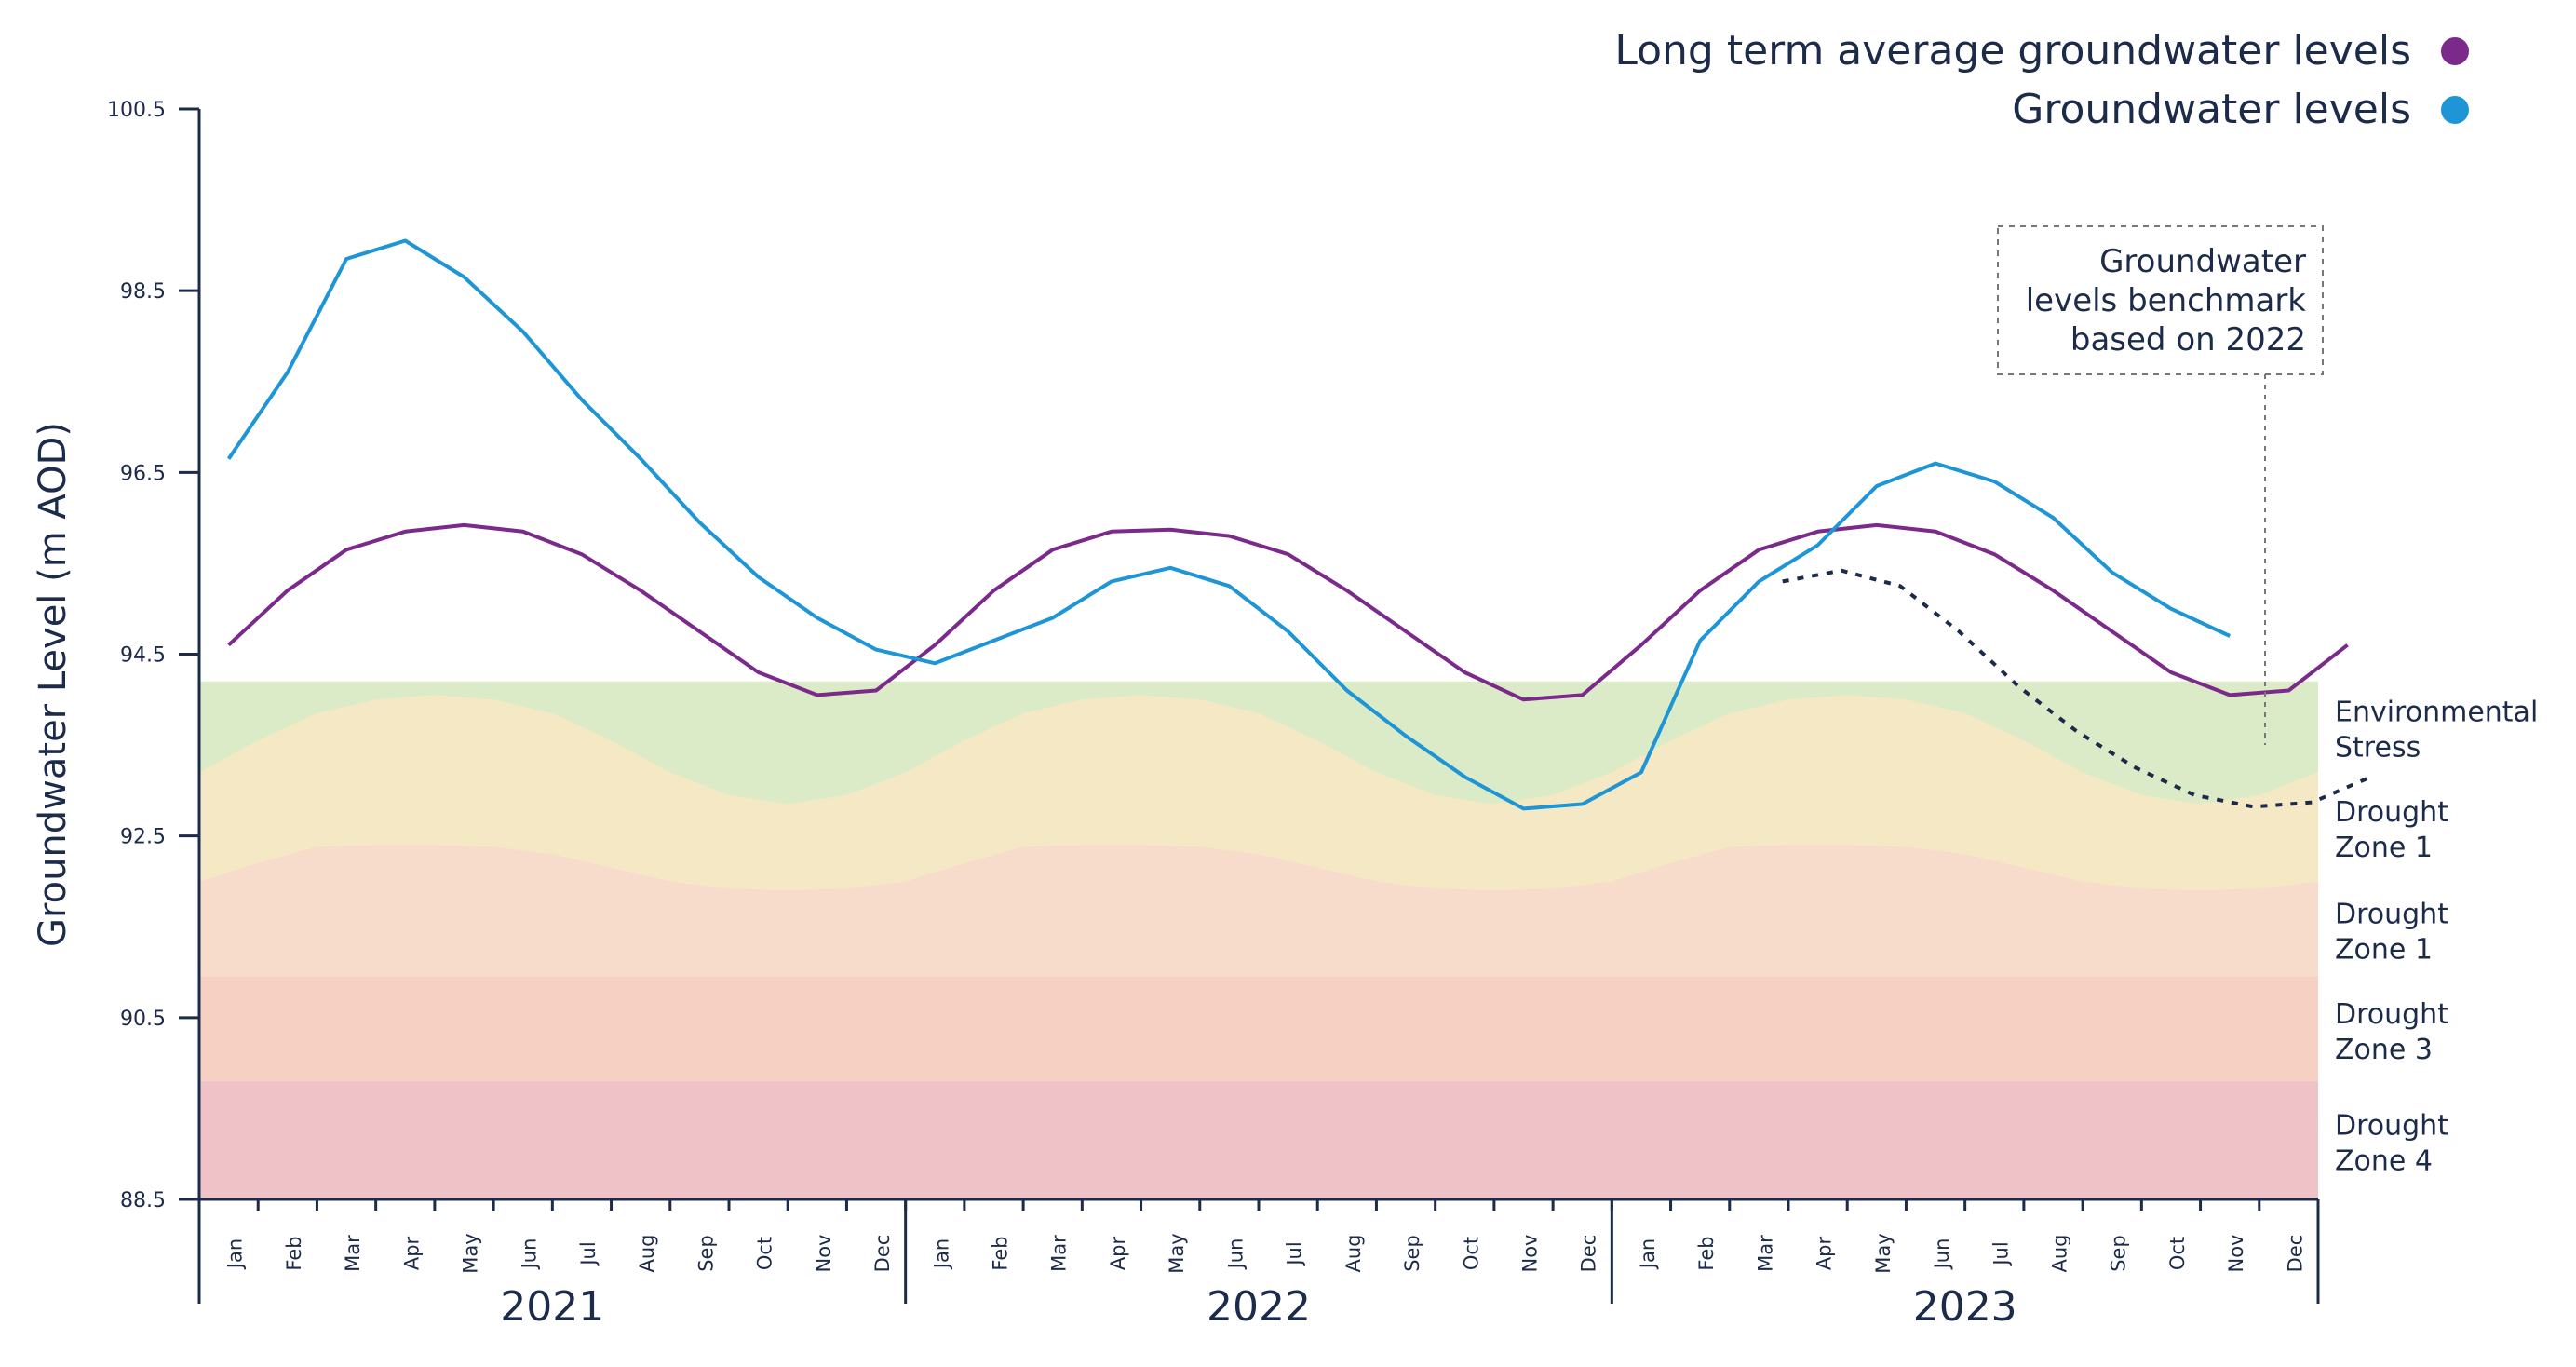  What do you see at coordinates (1471, 1253) in the screenshot?
I see `month-label-22: Oct` at bounding box center [1471, 1253].